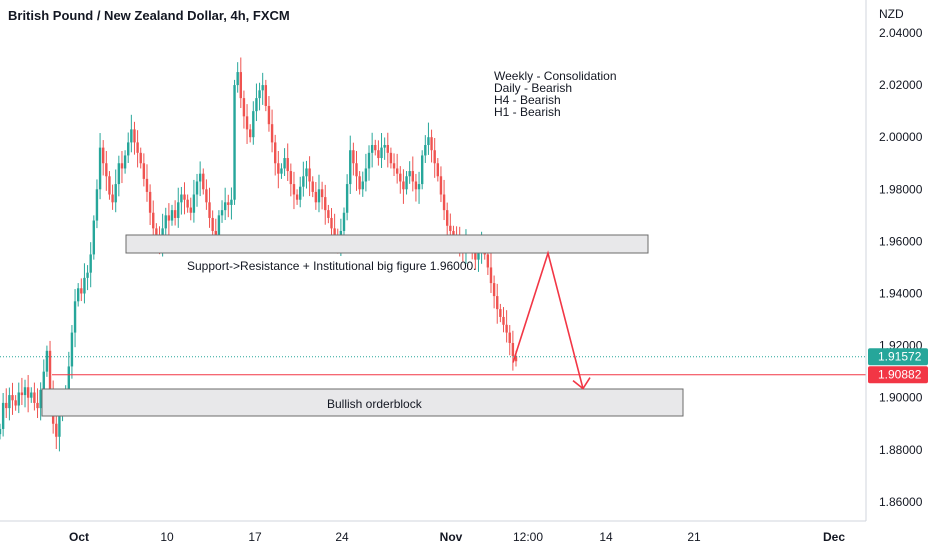 Image resolution: width=932 pixels, height=550 pixels. Describe the element at coordinates (387, 244) in the screenshot. I see `resistance-zone` at that location.